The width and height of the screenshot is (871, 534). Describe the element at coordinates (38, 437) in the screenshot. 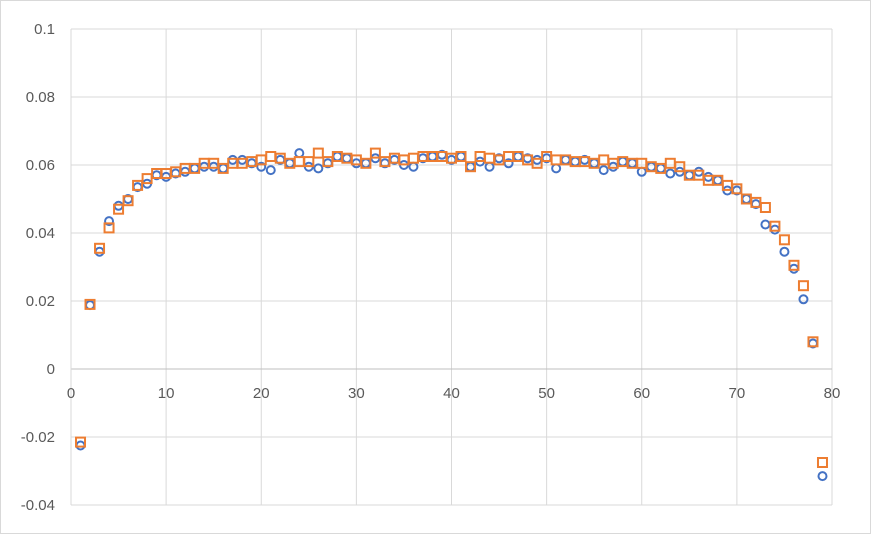

I see `y-tick-label: -0.02` at that location.